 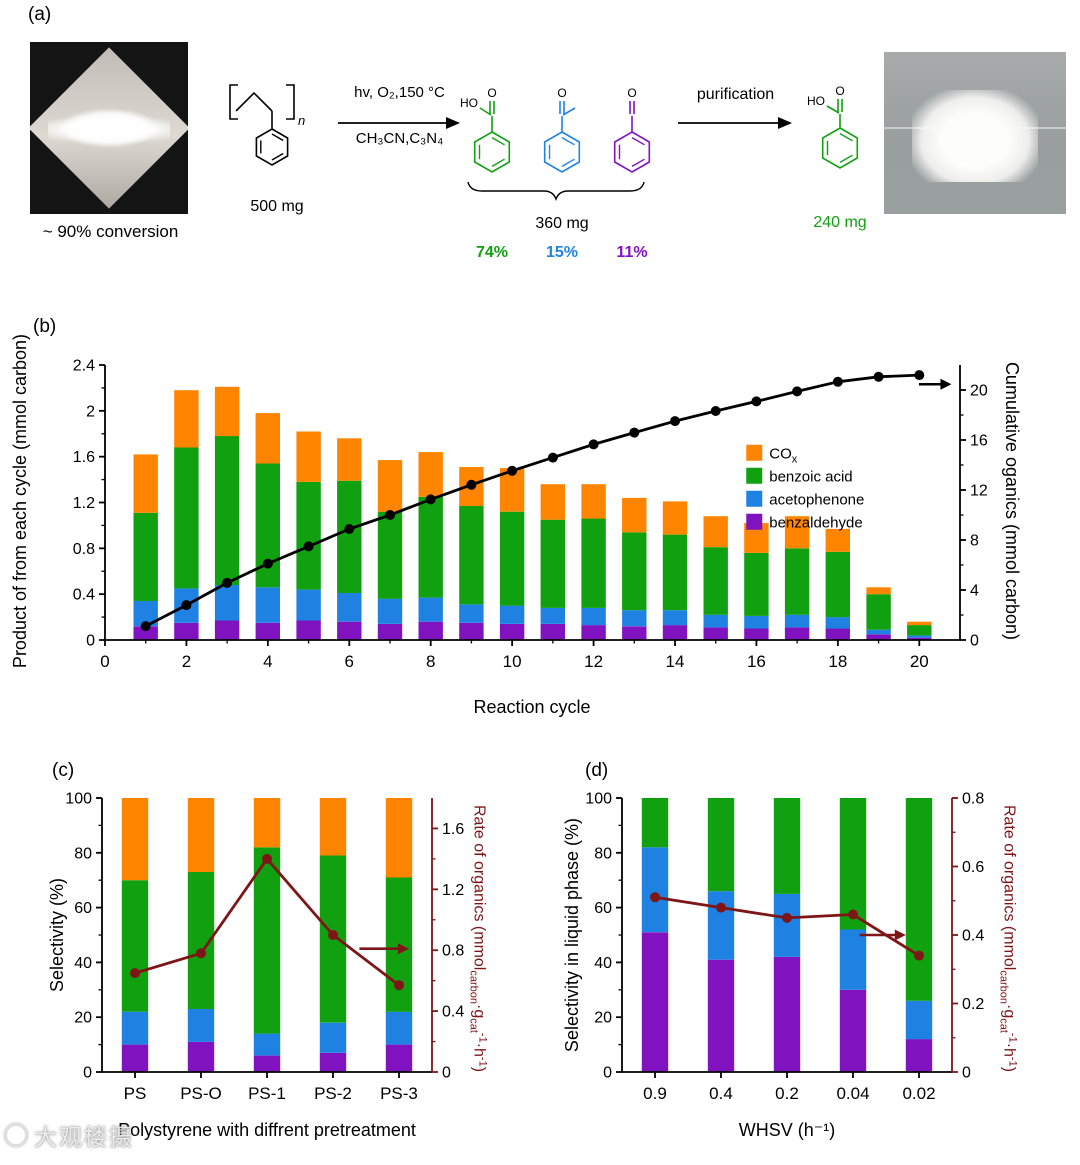 I want to click on svg-text: benzaldehyde, so click(x=815, y=522).